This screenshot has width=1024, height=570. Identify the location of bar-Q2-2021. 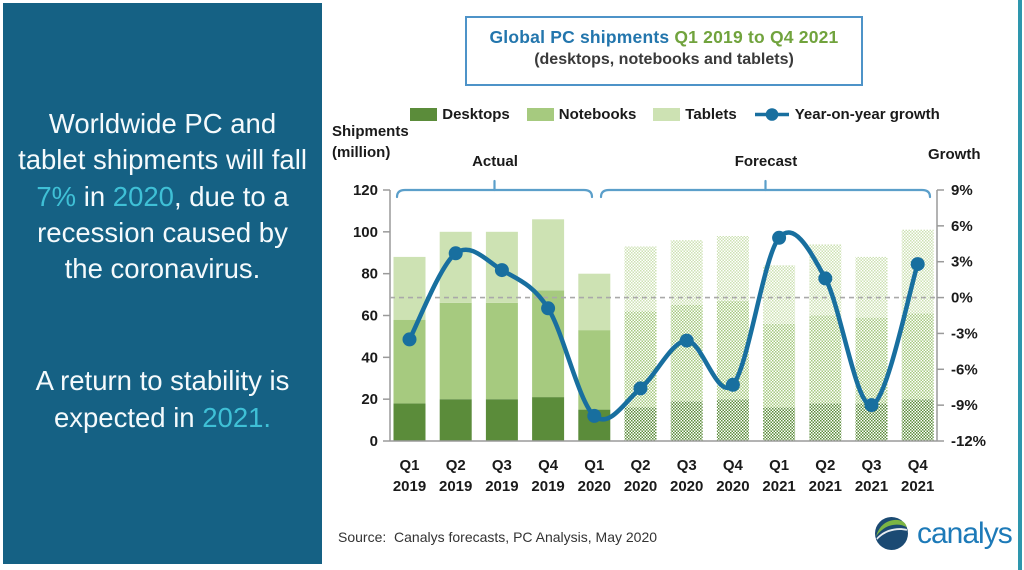
(825, 342).